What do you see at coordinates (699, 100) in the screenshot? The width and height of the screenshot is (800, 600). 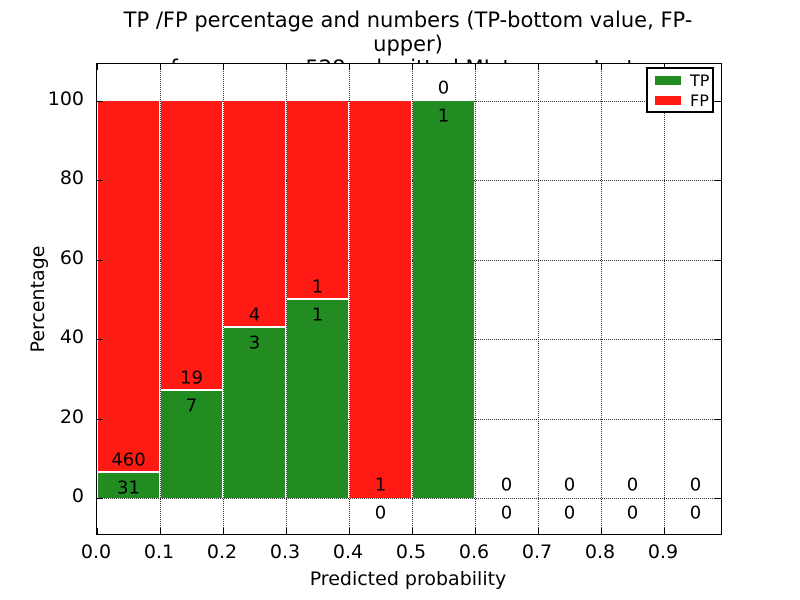 I see `fp-legend-label: FP` at bounding box center [699, 100].